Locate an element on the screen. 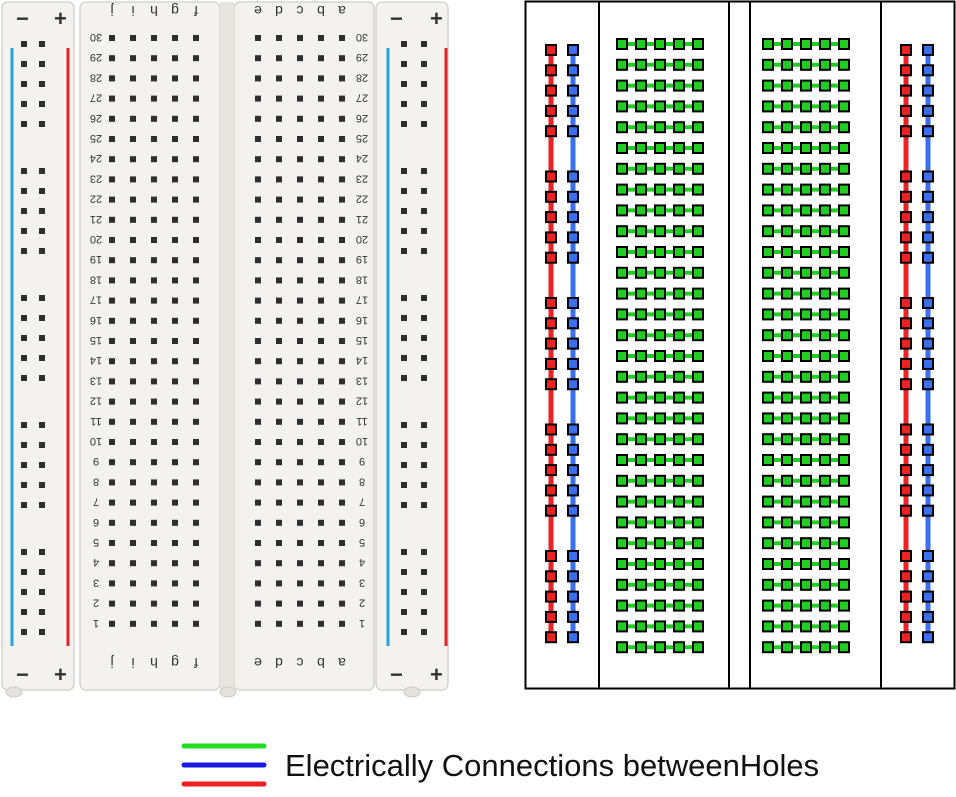 The width and height of the screenshot is (956, 797). row-number: 14 is located at coordinates (96, 360).